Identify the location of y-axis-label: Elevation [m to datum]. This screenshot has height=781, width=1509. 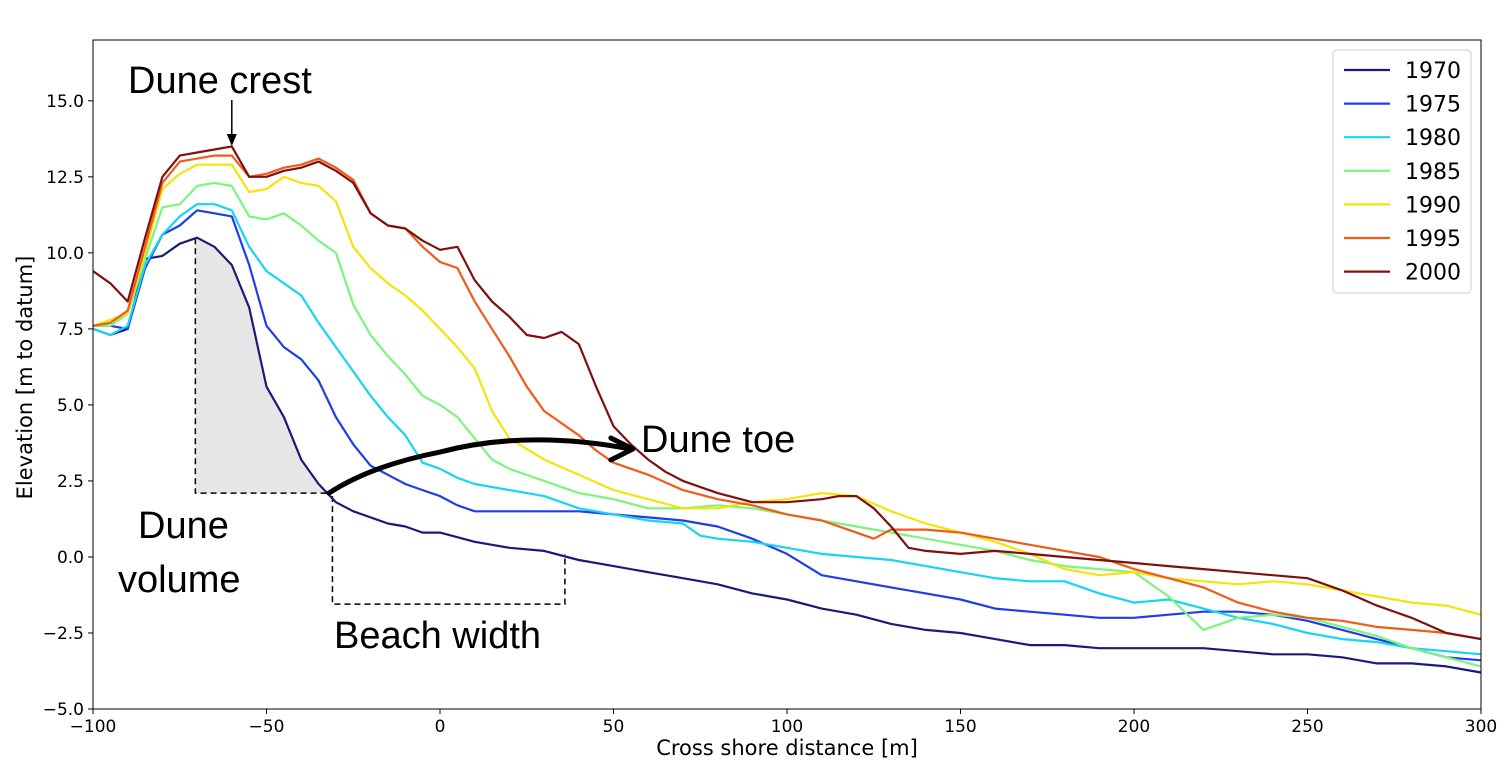
(25, 378).